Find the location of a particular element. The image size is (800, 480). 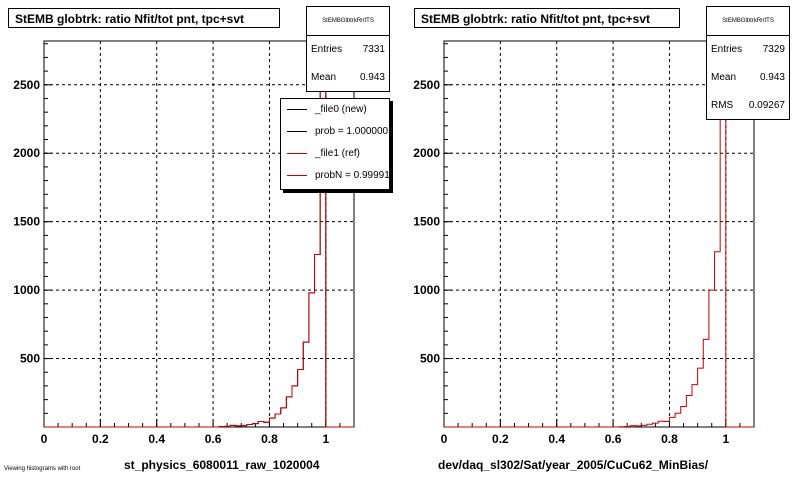

legend-entry: probN = 0.999910 is located at coordinates (335, 176).